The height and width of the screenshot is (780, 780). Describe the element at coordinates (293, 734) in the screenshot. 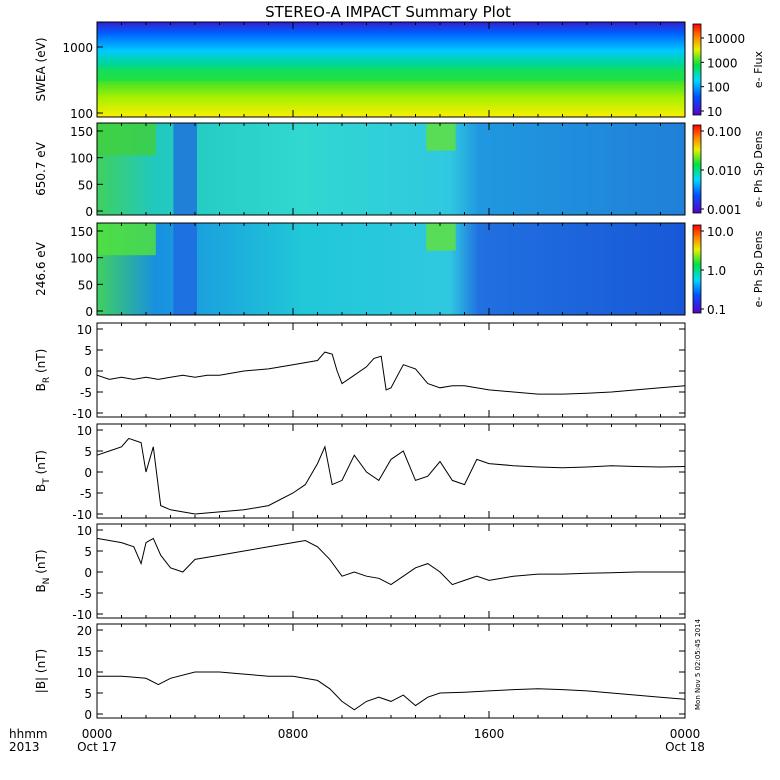

I see `x-tick-label: 0800` at that location.